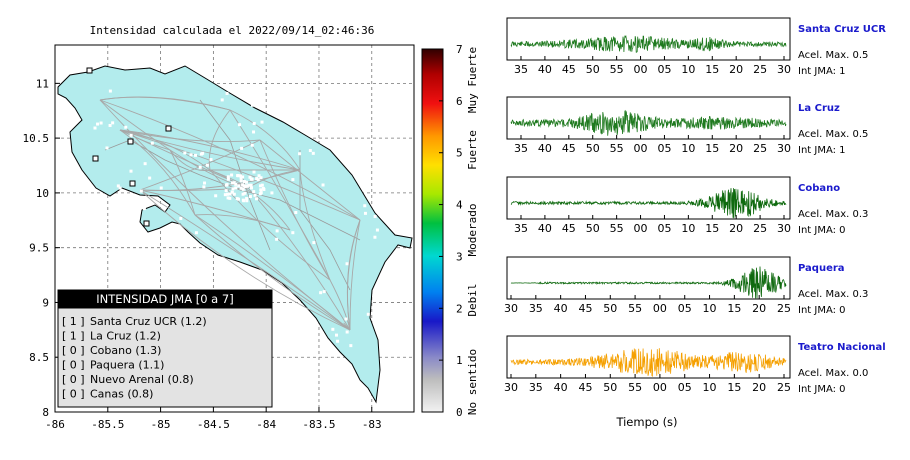  What do you see at coordinates (148, 321) in the screenshot?
I see `legend-item-label: Santa Cruz UCR (1.2)` at bounding box center [148, 321].